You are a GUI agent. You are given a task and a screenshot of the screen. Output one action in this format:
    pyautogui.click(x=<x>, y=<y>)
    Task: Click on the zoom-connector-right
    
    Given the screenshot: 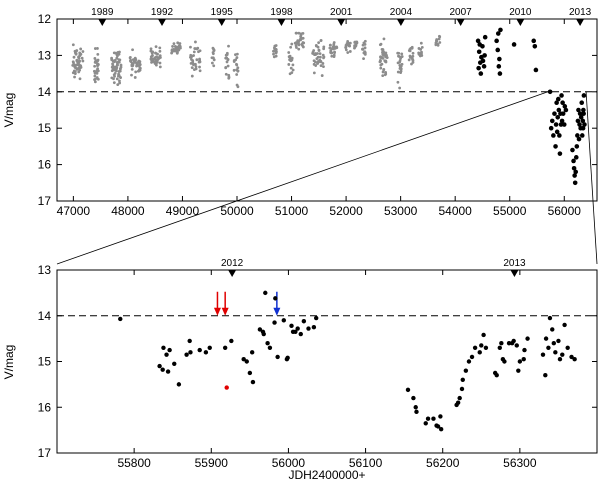 What is the action you would take?
    pyautogui.click(x=591, y=178)
    